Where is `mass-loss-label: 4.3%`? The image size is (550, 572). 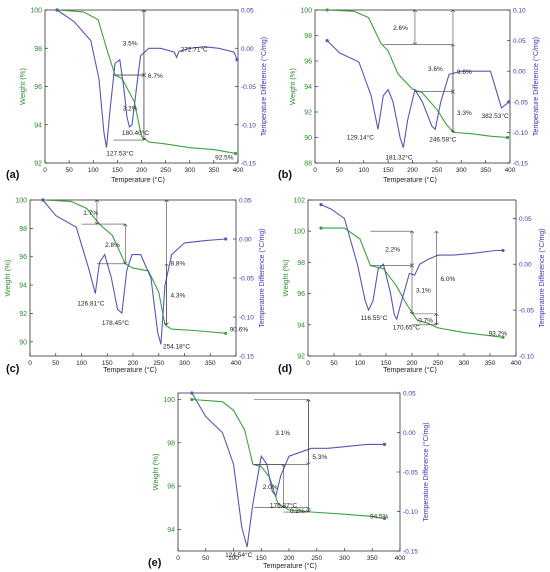 mass-loss-label: 4.3% is located at coordinates (177, 295).